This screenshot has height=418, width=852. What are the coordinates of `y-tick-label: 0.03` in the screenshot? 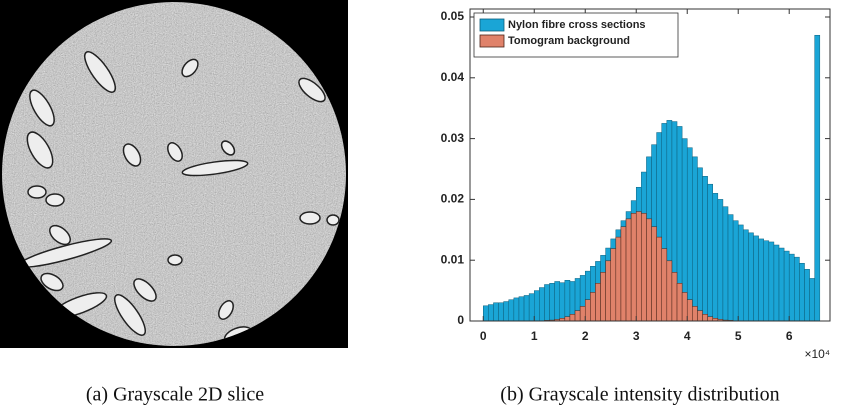 It's located at (453, 138).